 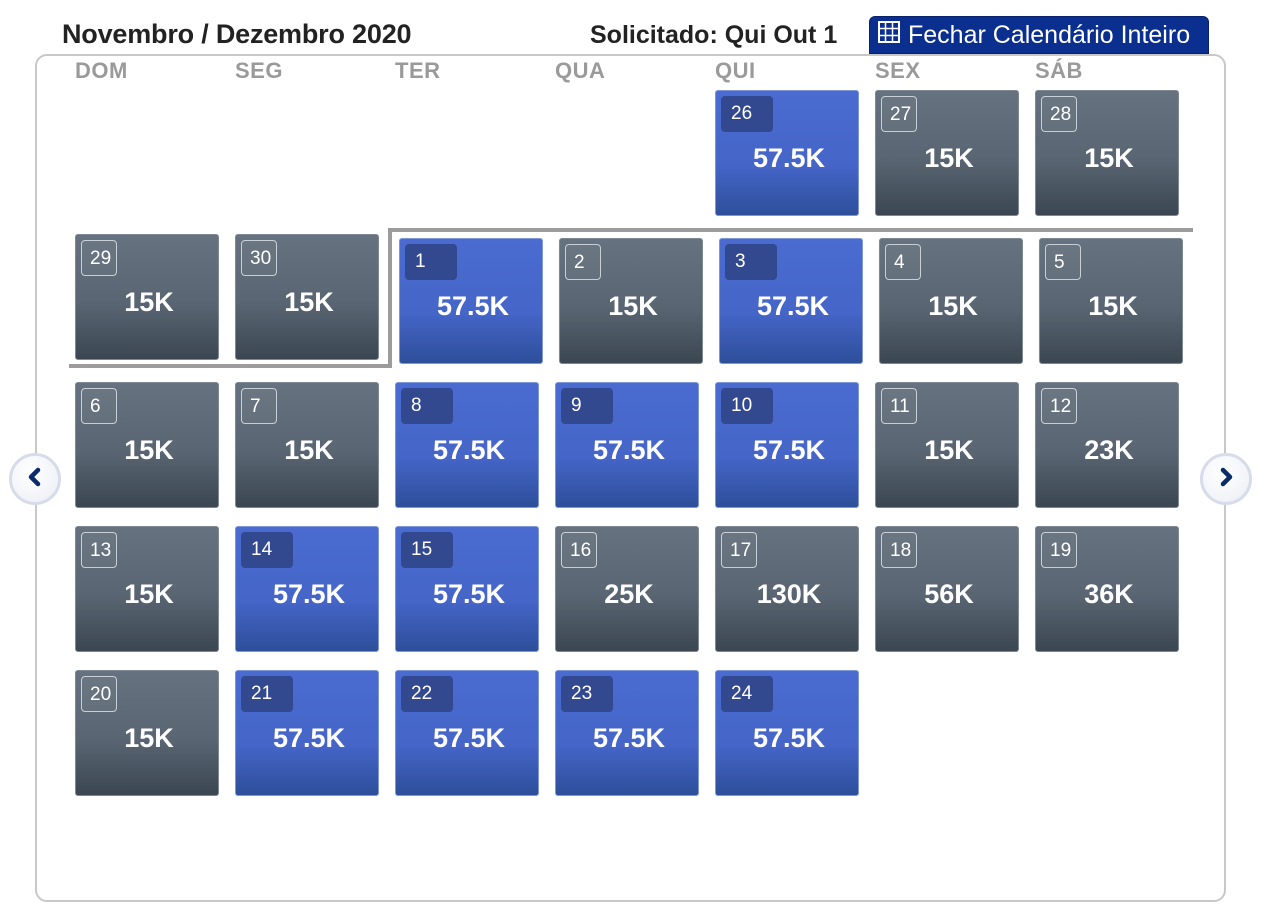 What do you see at coordinates (787, 445) in the screenshot?
I see `calendar-day-cell: 10 57.5K` at bounding box center [787, 445].